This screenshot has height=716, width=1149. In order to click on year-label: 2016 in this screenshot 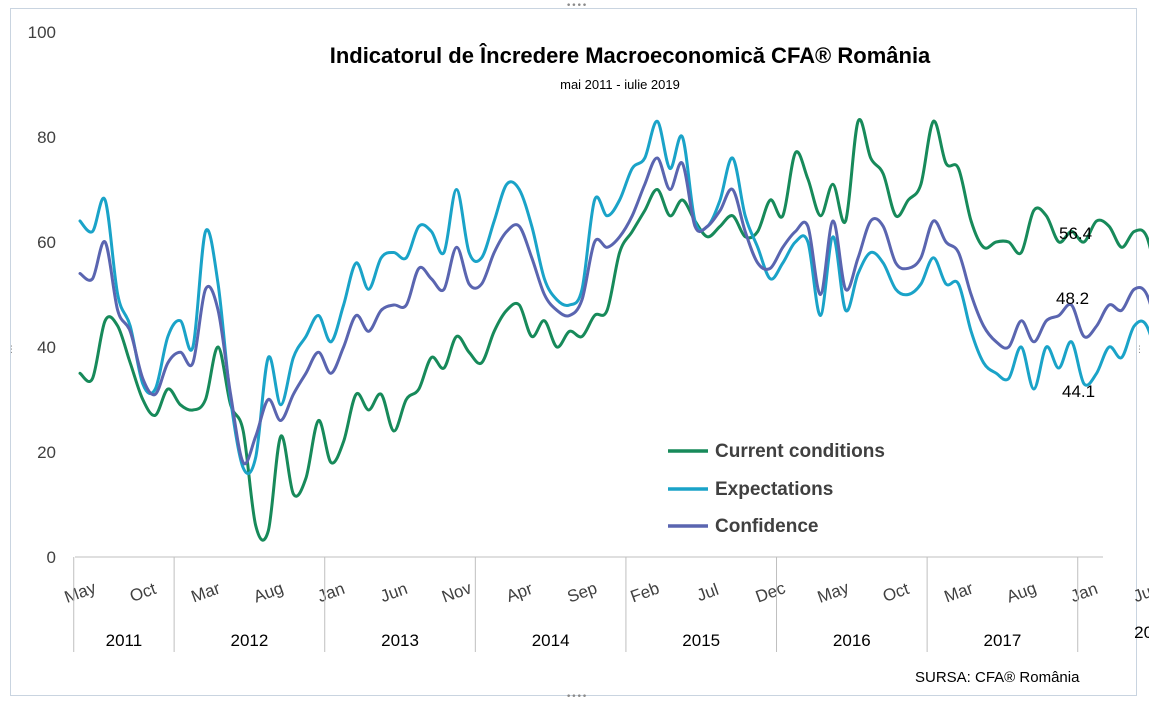, I will do `click(852, 640)`.